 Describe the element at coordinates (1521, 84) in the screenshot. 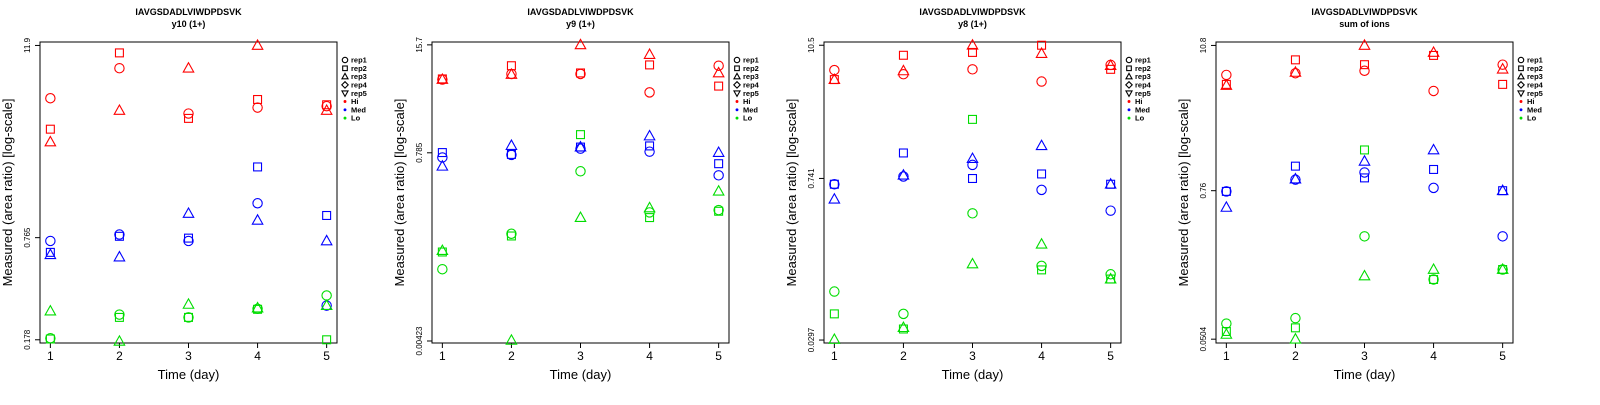

I see `legend-marker-rep4` at that location.